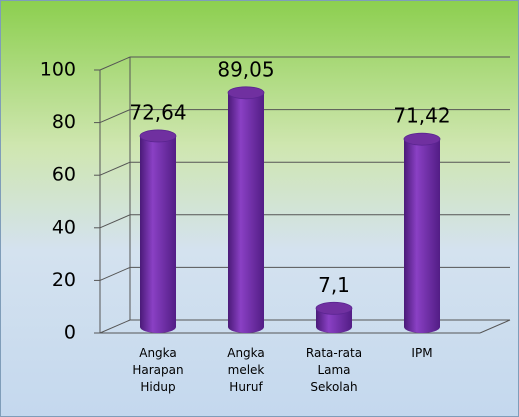 The height and width of the screenshot is (417, 519). I want to click on y-tick-label: 40, so click(64, 227).